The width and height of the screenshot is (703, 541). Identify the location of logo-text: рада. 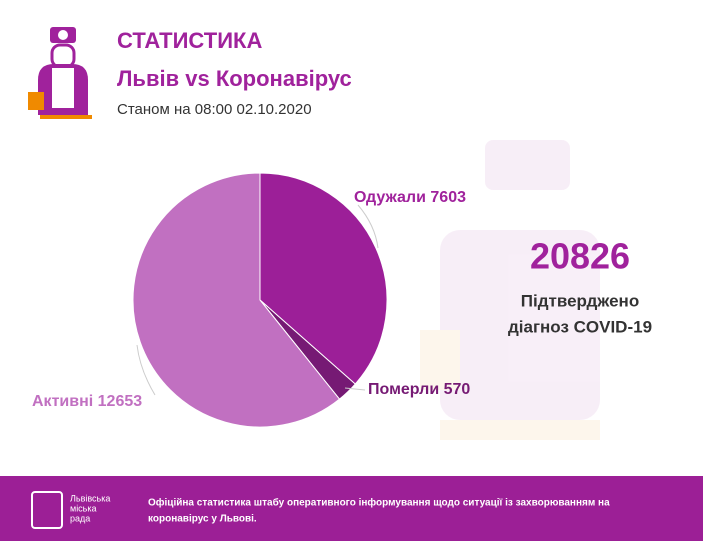
(80, 518).